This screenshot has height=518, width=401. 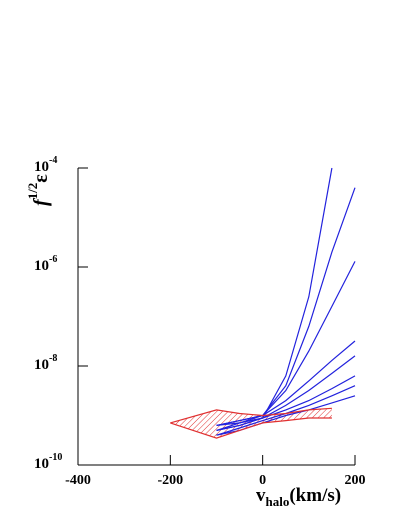 I want to click on y-tick-label: 10⁻⁸, so click(x=45, y=363).